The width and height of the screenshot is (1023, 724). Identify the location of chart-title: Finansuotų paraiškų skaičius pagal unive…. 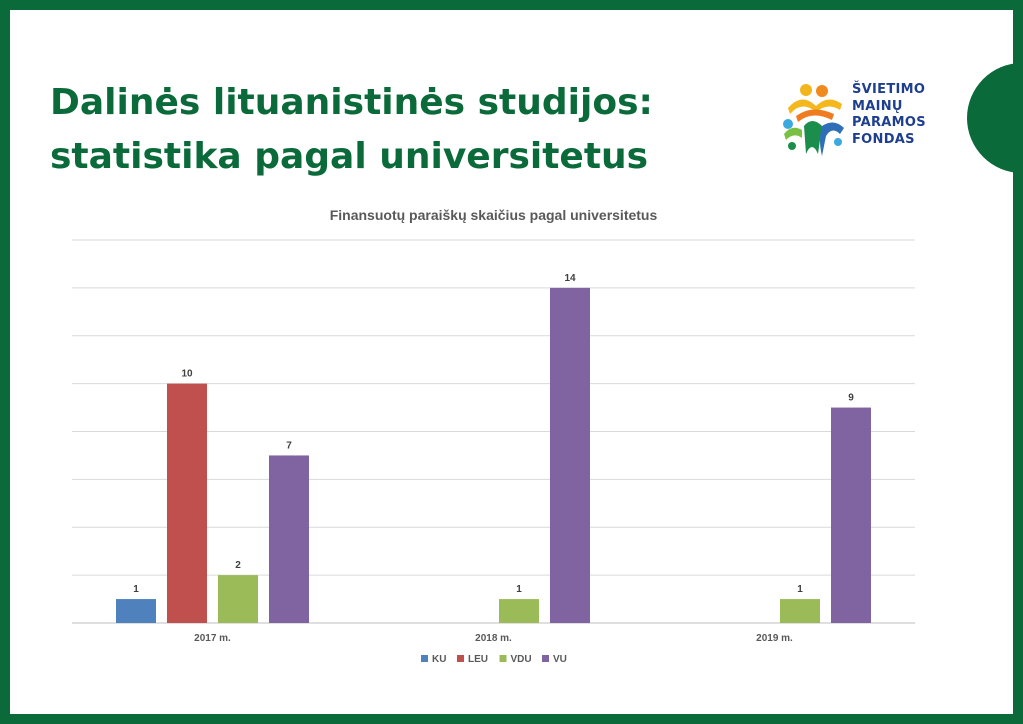
(494, 215).